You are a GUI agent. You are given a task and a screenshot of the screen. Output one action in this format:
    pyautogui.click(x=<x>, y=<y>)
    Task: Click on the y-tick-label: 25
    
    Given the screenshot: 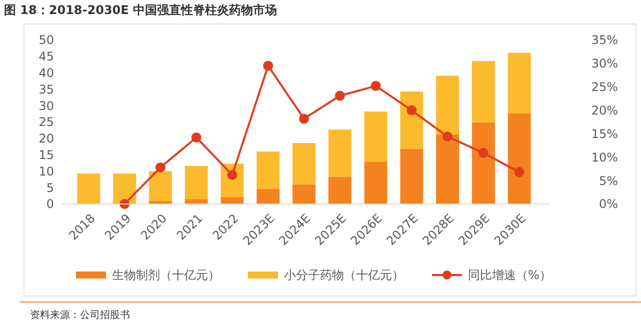 What is the action you would take?
    pyautogui.click(x=46, y=122)
    